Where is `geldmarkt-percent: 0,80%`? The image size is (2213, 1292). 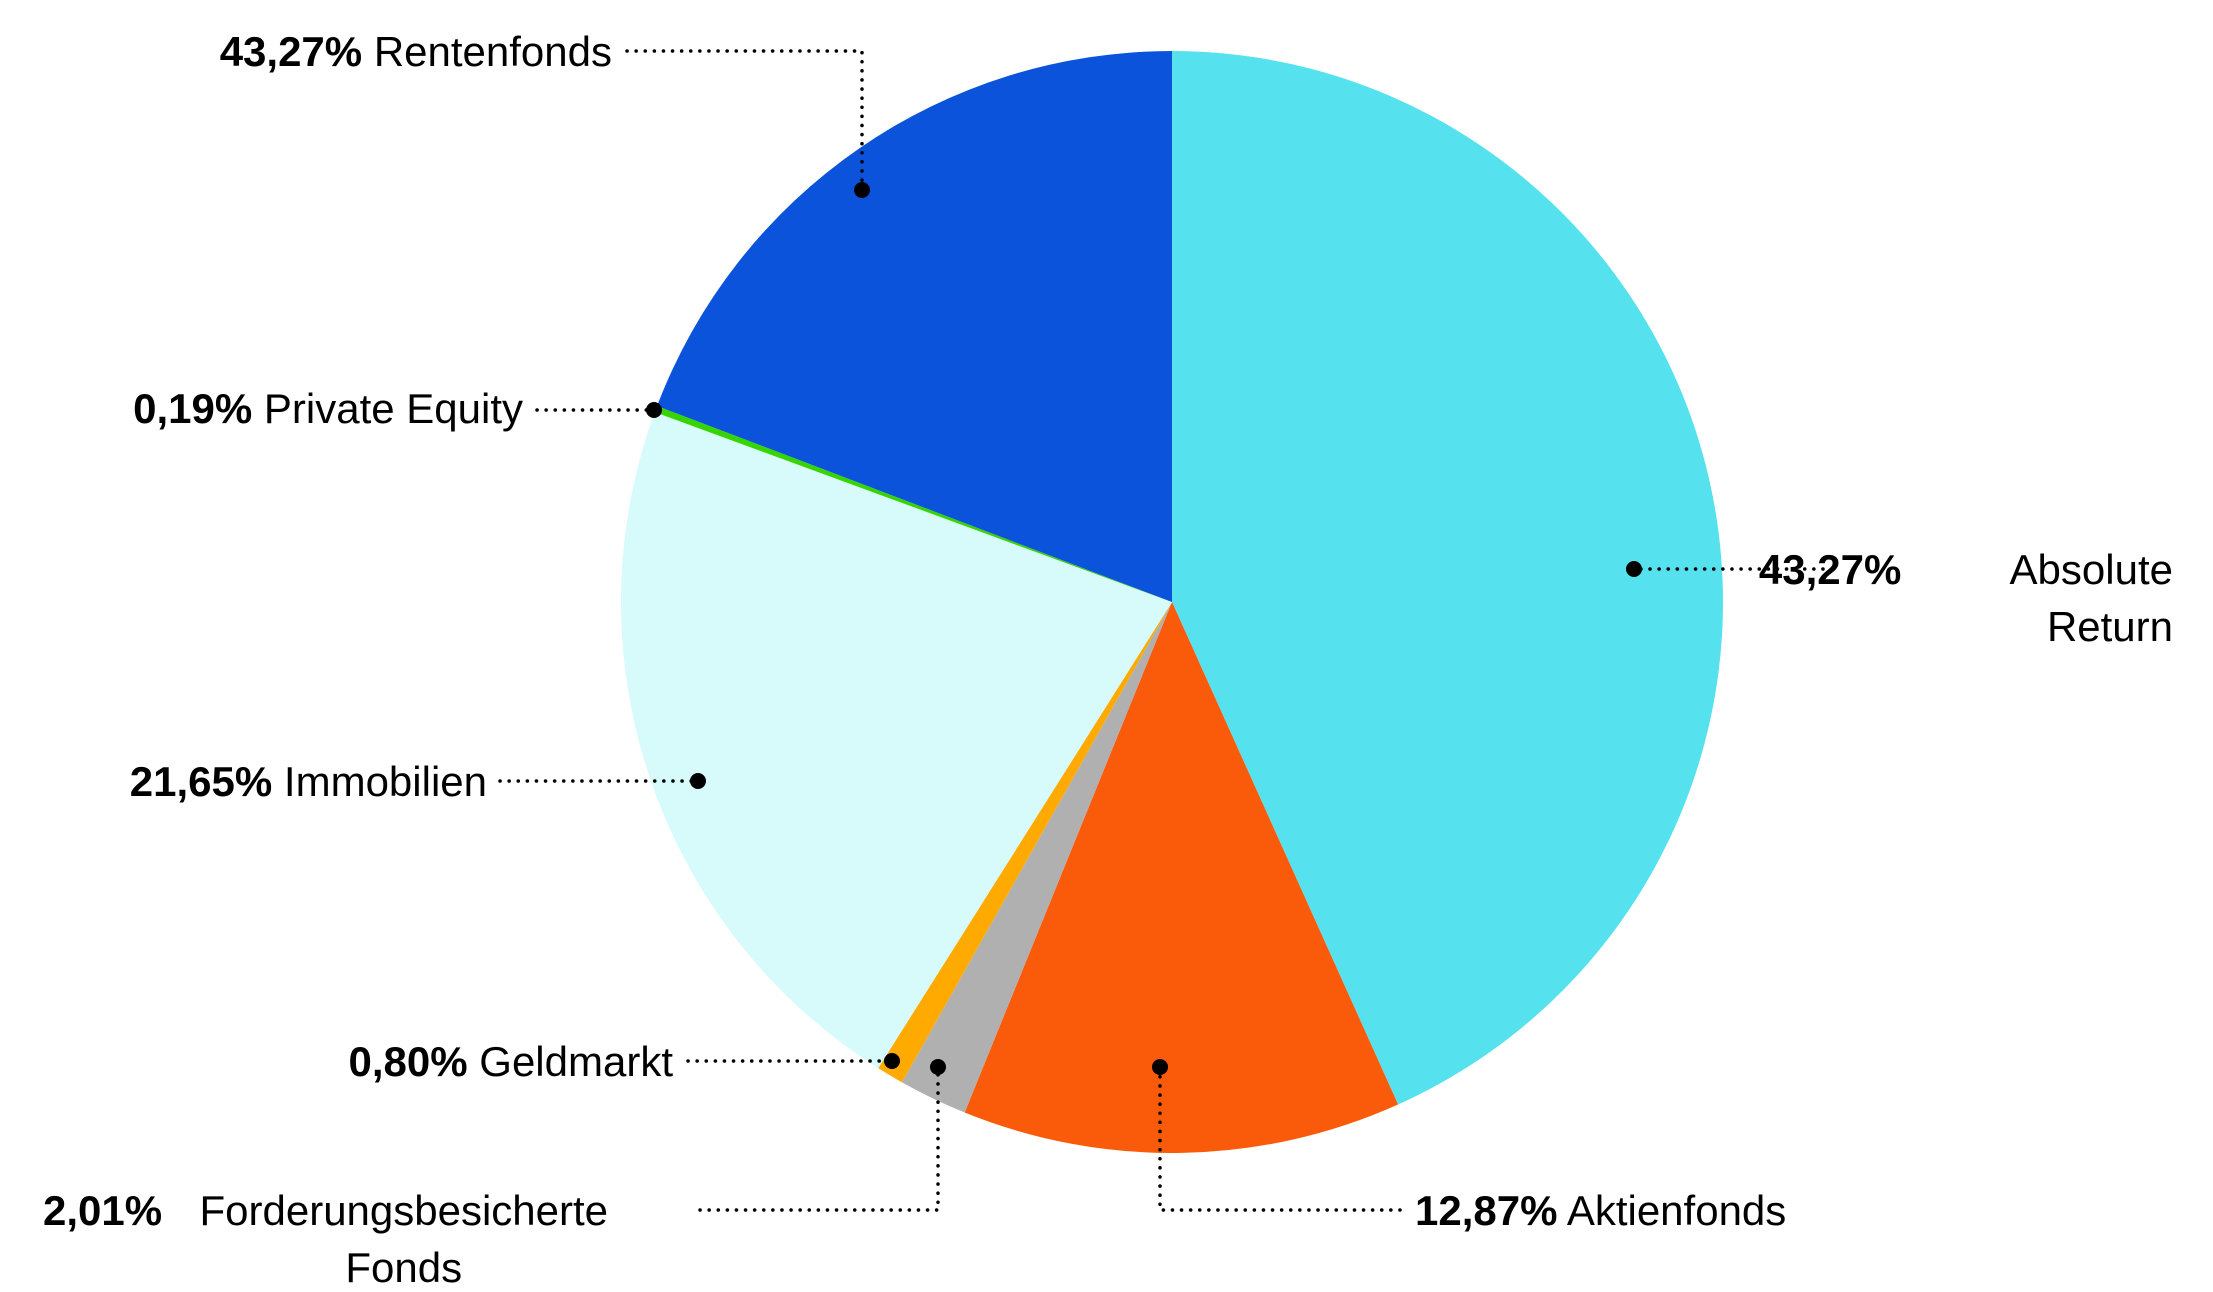 geldmarkt-percent: 0,80% is located at coordinates (408, 1061).